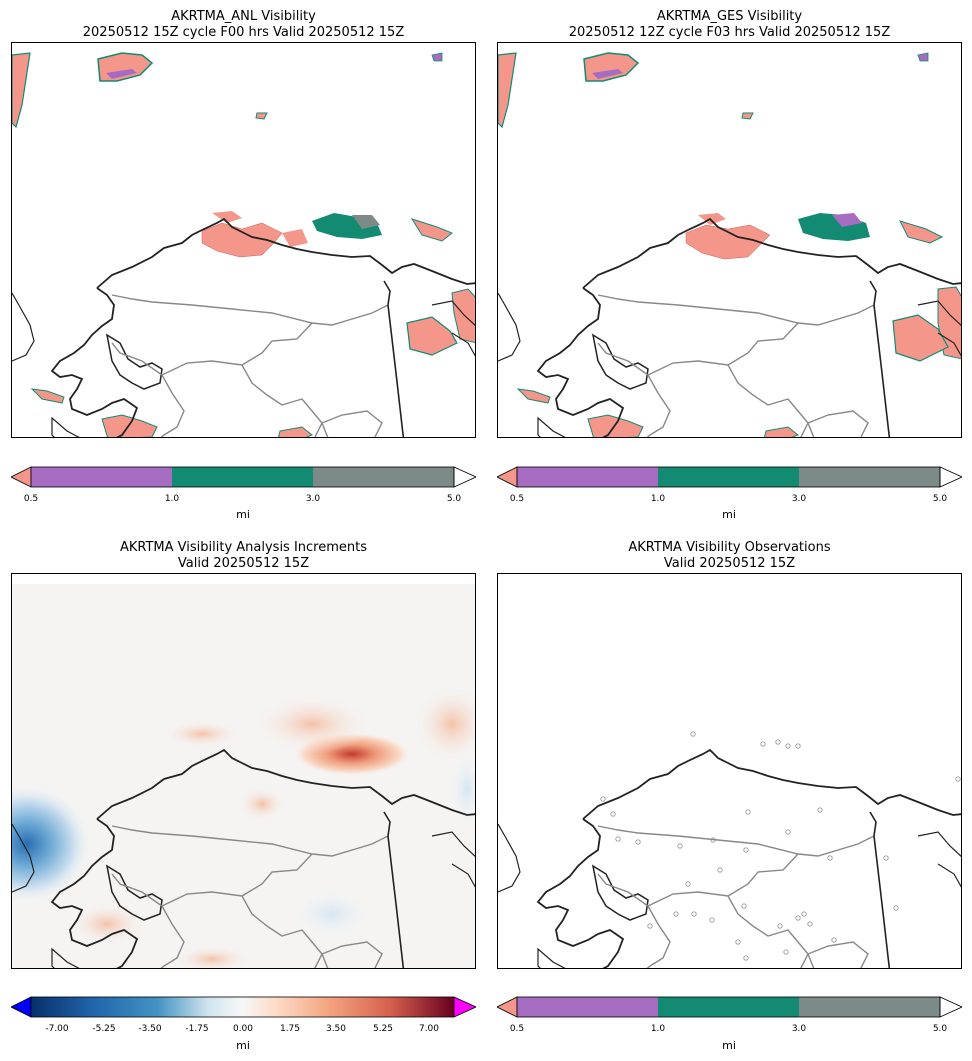 The height and width of the screenshot is (1061, 972). I want to click on anl-cloud-patch-east, so click(463, 316).